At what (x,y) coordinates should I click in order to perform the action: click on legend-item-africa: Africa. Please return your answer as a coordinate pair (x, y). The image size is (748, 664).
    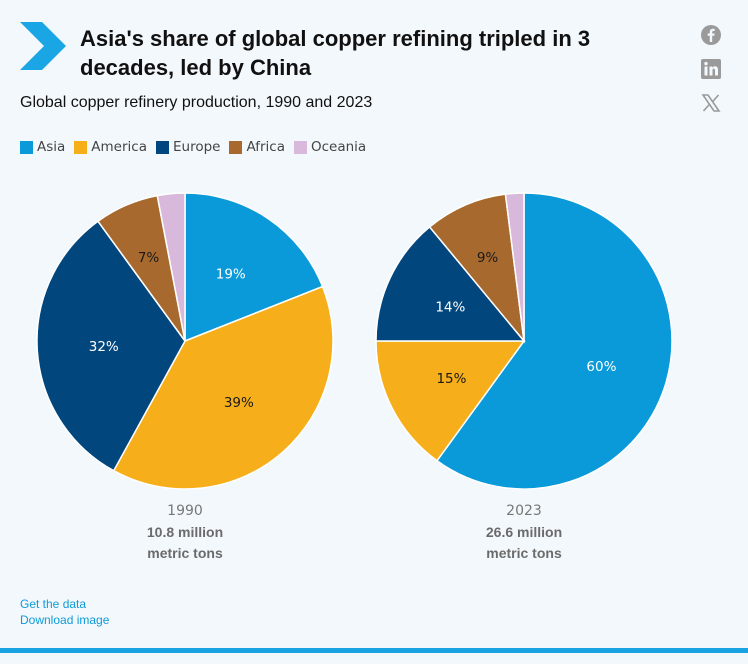
    Looking at the image, I should click on (257, 147).